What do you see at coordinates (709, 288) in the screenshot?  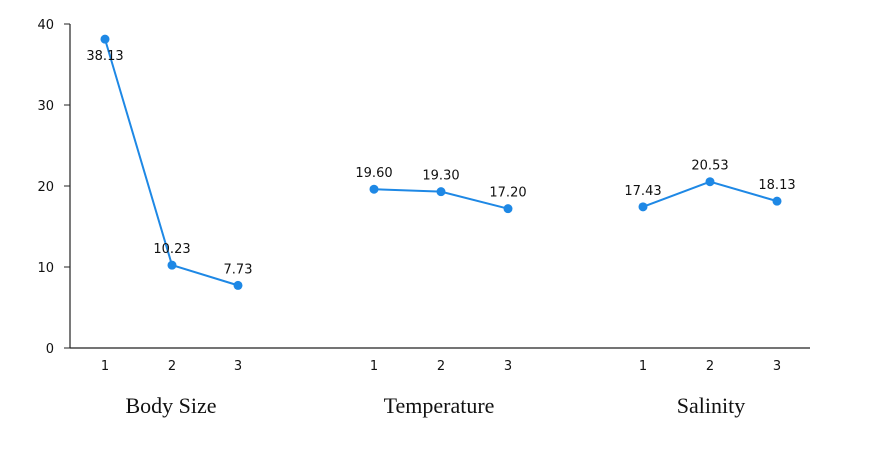 I see `series-2: 17.43 1 20.53 2 18.13 3 Salinity` at bounding box center [709, 288].